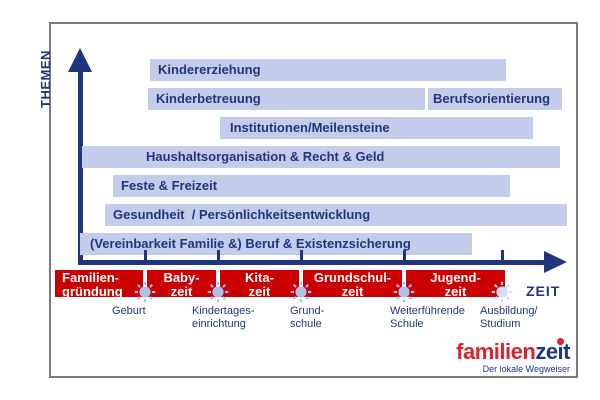 This screenshot has width=600, height=400. Describe the element at coordinates (265, 156) in the screenshot. I see `theme-bar-label: Haushaltsorganisation & Recht & Geld` at that location.